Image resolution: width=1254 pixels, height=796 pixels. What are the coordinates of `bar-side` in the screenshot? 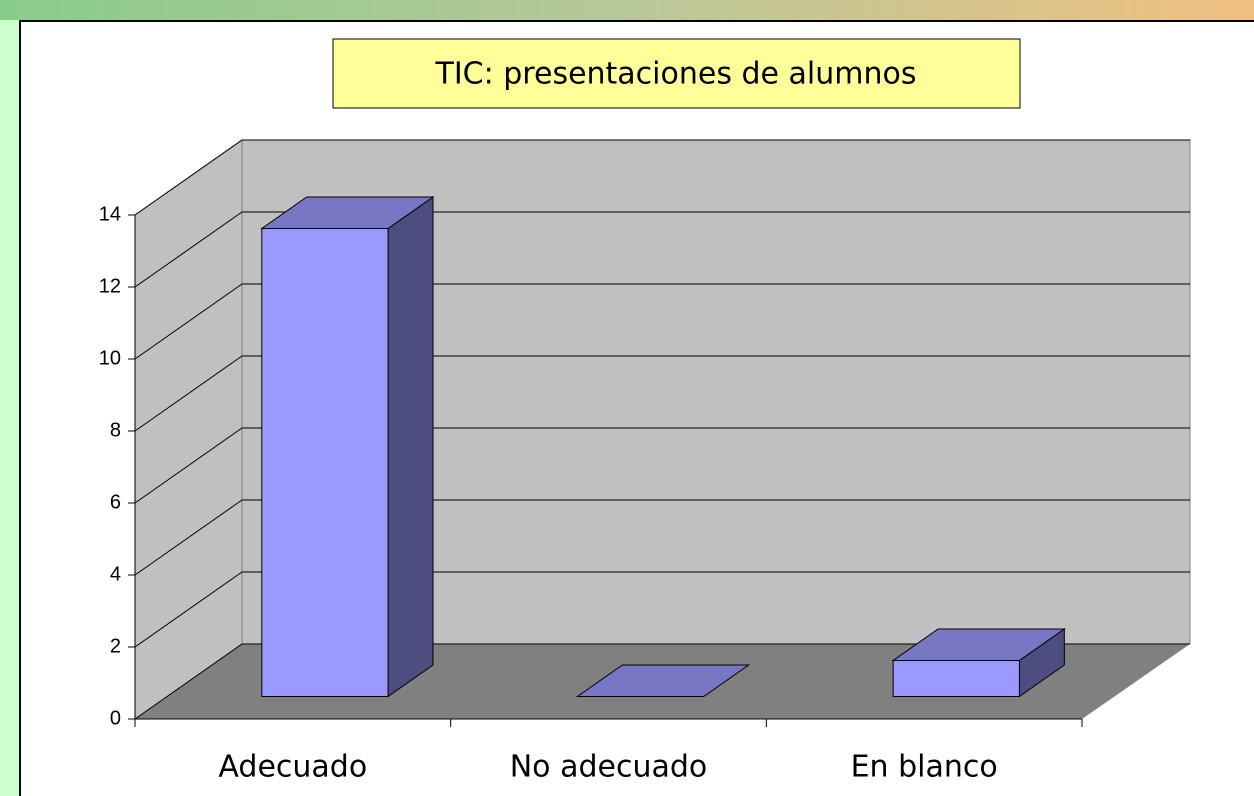 It's located at (410, 447).